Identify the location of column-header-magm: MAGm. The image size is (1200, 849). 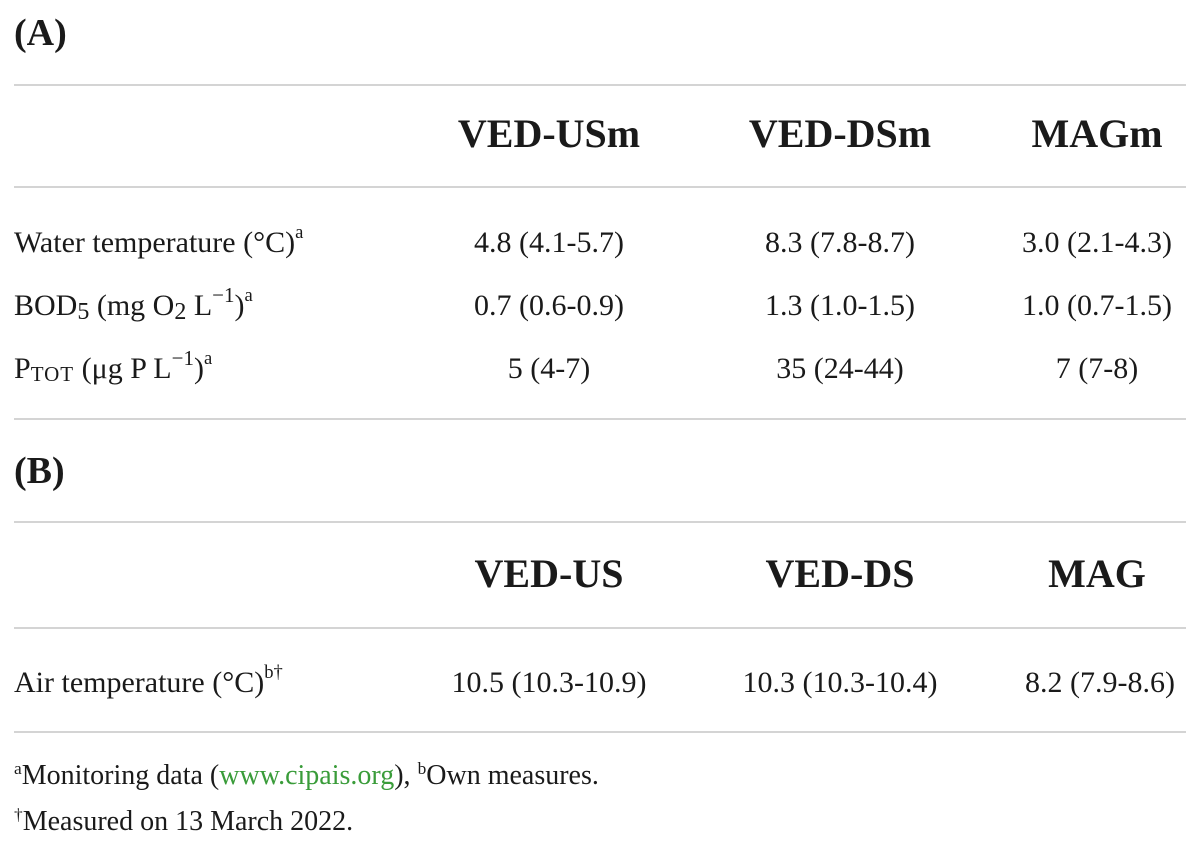
(1097, 133).